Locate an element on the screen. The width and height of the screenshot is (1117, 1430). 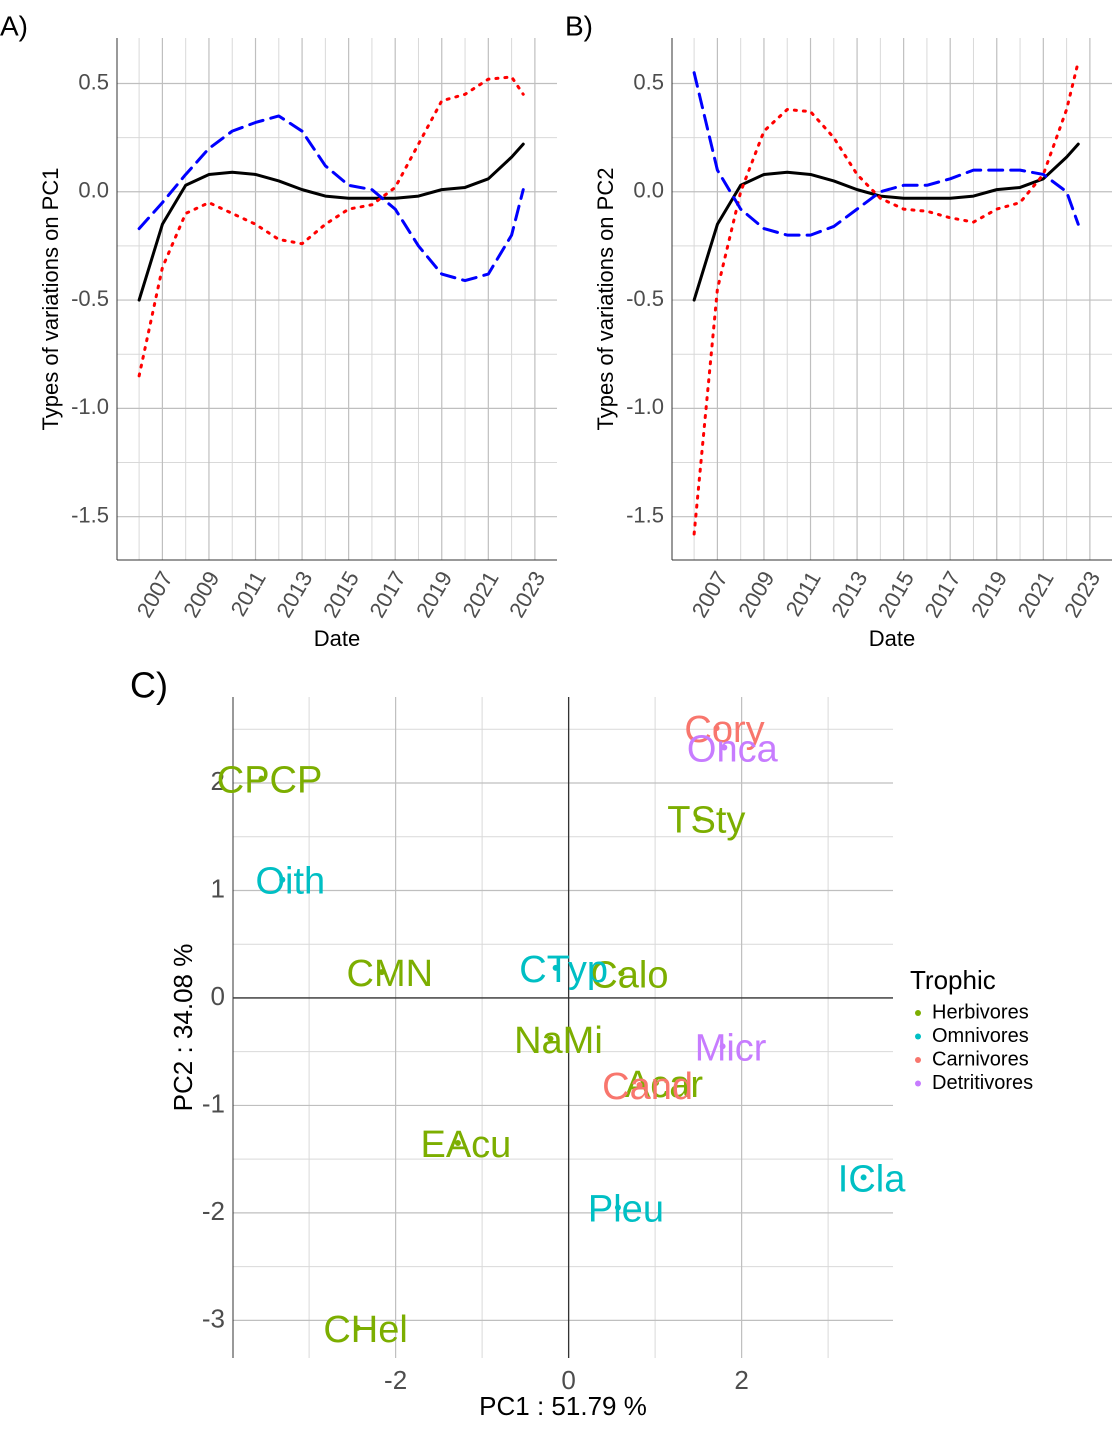
point-label: Cand is located at coordinates (647, 1087).